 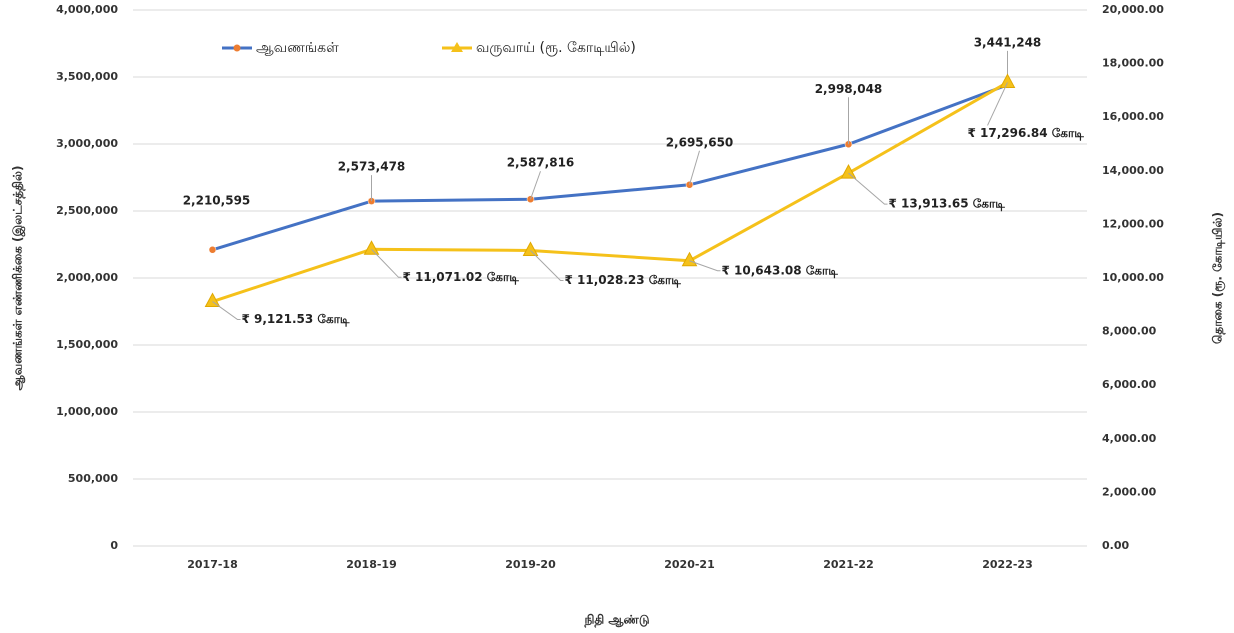 I want to click on data-label: ₹ 13,913.65 கோடி, so click(x=947, y=204).